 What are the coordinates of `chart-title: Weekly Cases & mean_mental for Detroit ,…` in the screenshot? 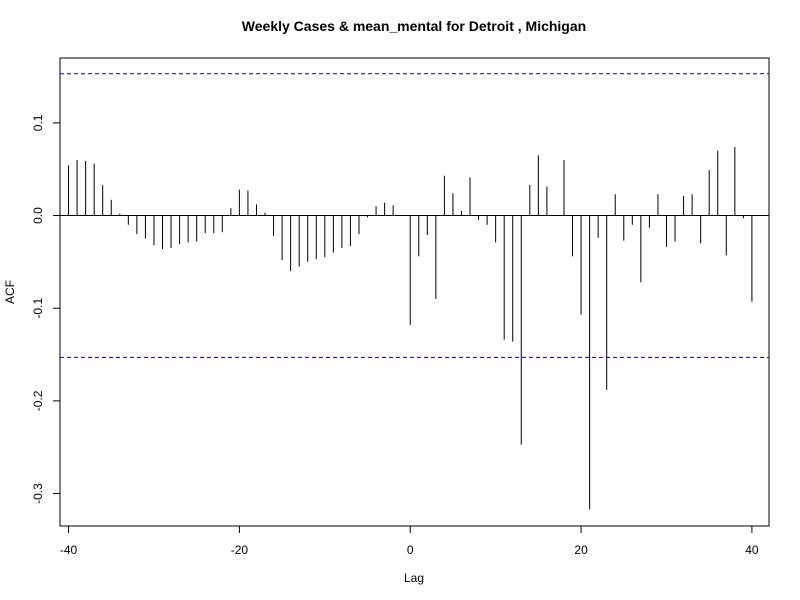 It's located at (414, 26).